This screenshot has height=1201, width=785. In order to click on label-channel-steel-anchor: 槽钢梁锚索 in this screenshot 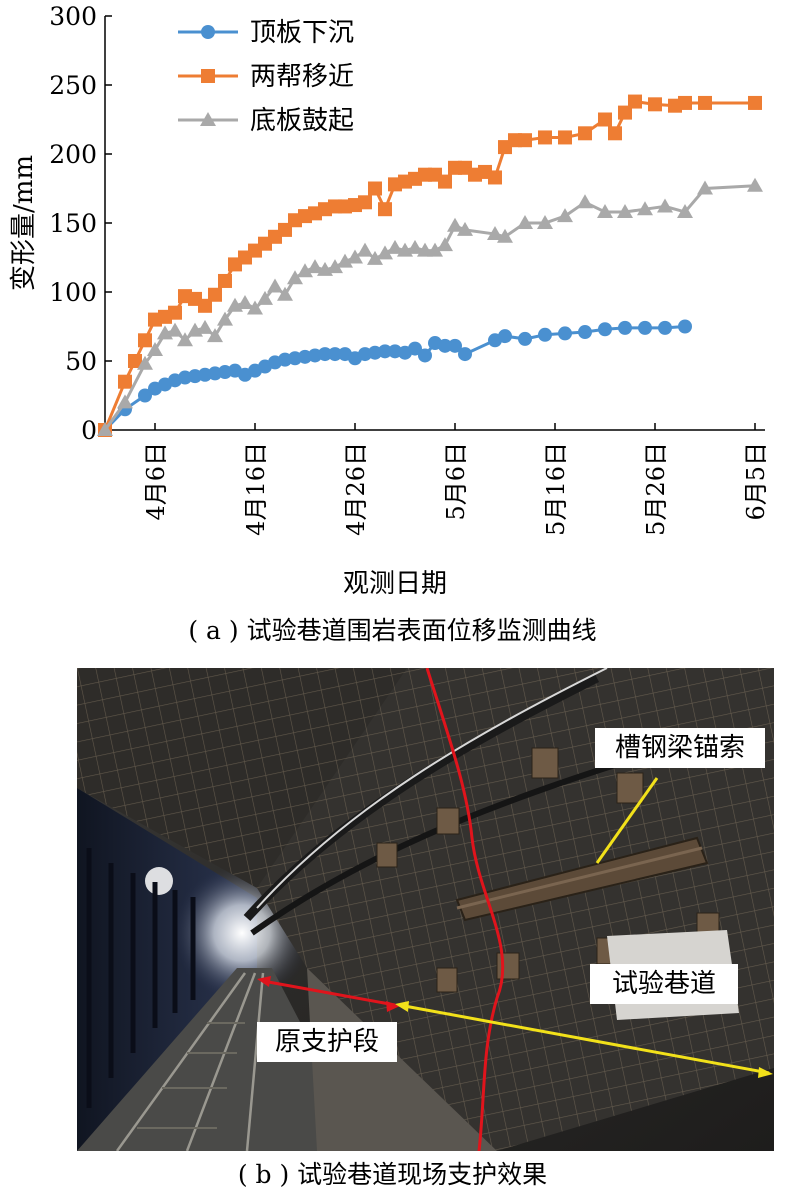, I will do `click(680, 748)`.